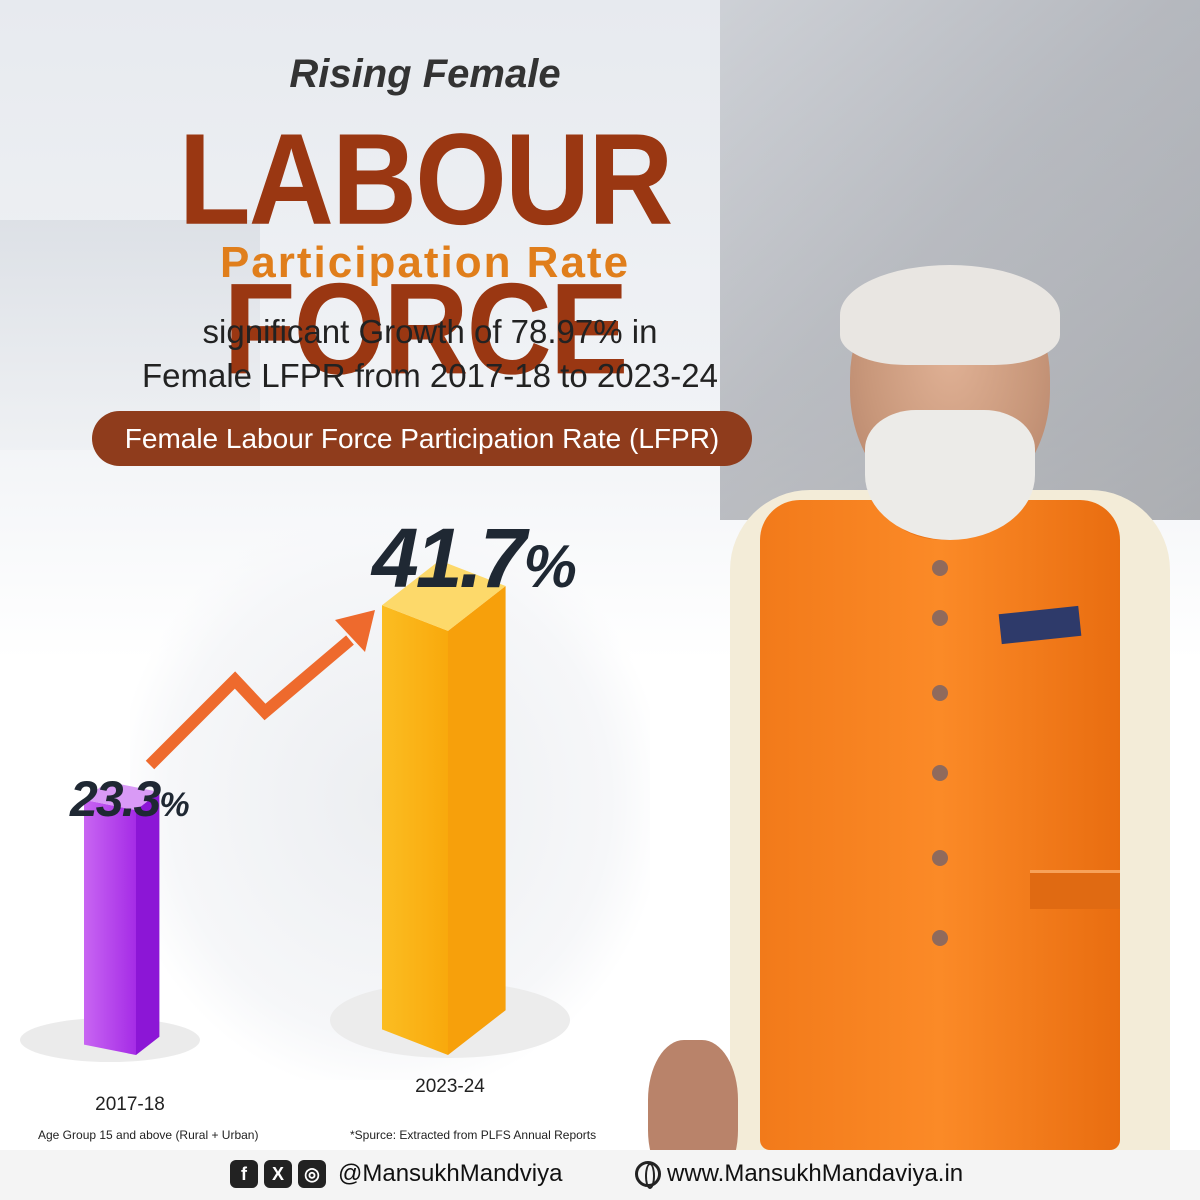 The height and width of the screenshot is (1200, 1200). I want to click on x-icon: X, so click(278, 1174).